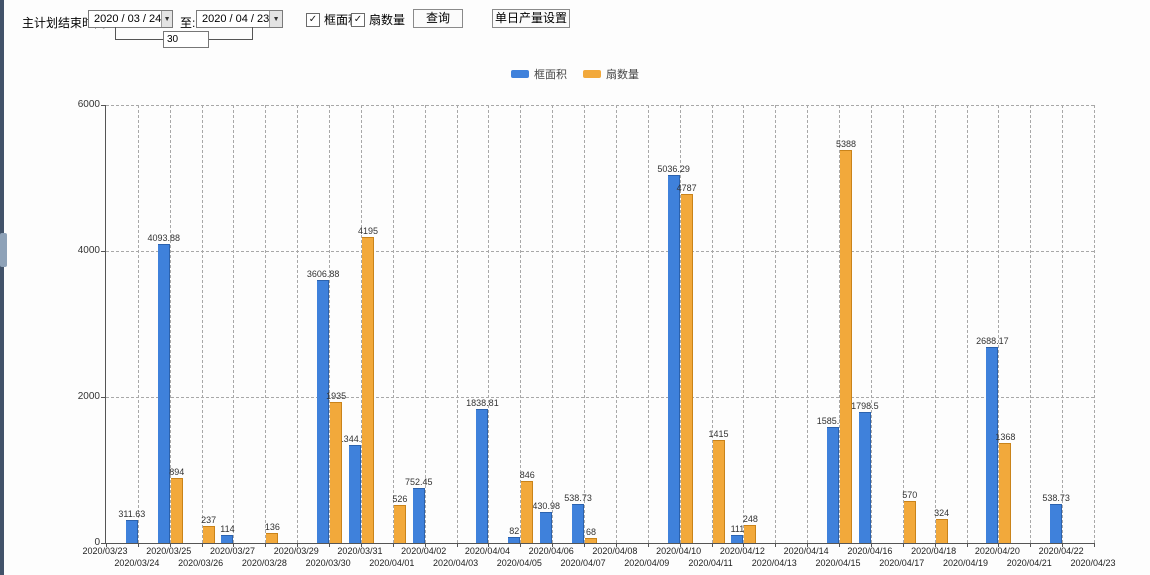 The image size is (1150, 575). What do you see at coordinates (591, 532) in the screenshot?
I see `bar-value-label: 68` at bounding box center [591, 532].